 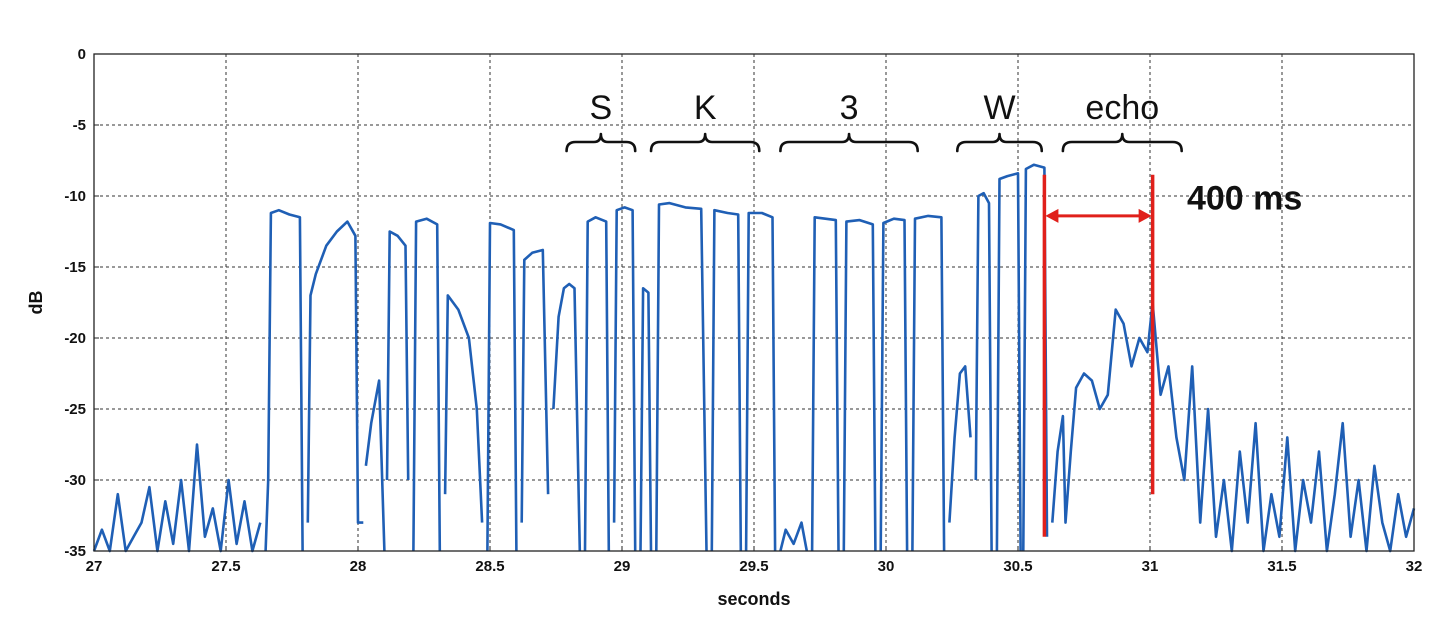 I want to click on segment-label: K, so click(x=705, y=108).